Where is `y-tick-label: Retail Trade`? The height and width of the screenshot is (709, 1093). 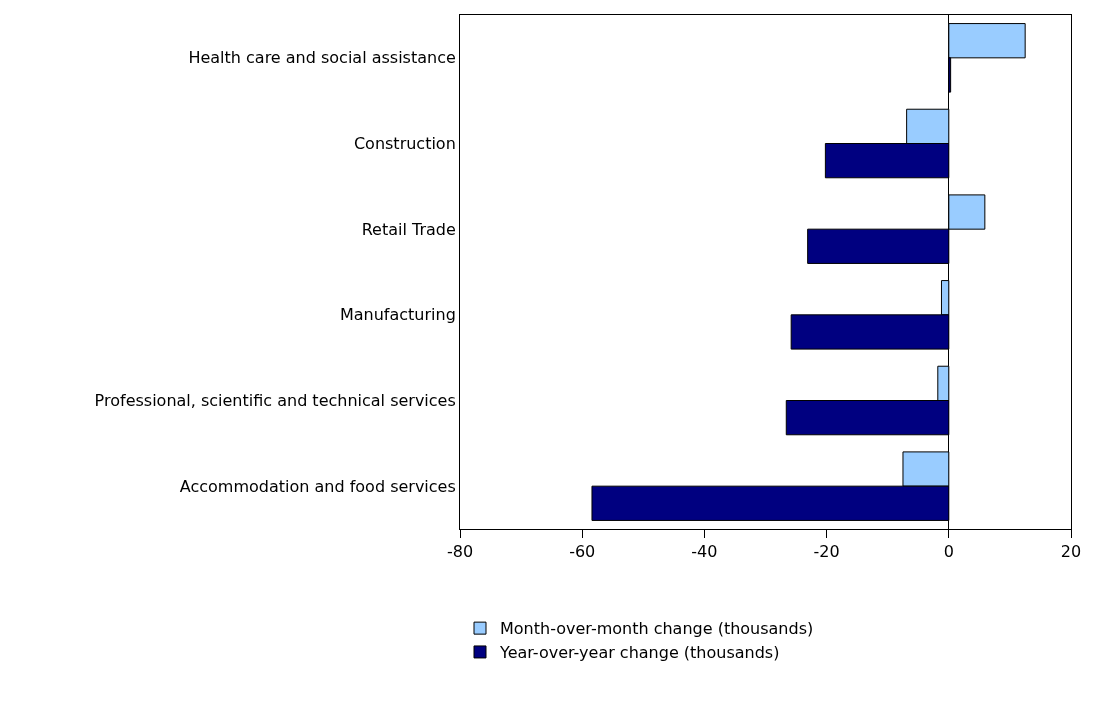 y-tick-label: Retail Trade is located at coordinates (408, 229).